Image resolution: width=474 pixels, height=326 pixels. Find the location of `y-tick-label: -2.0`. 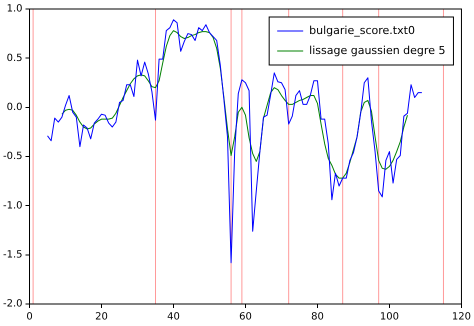

y-tick-label: -2.0 is located at coordinates (12, 304).